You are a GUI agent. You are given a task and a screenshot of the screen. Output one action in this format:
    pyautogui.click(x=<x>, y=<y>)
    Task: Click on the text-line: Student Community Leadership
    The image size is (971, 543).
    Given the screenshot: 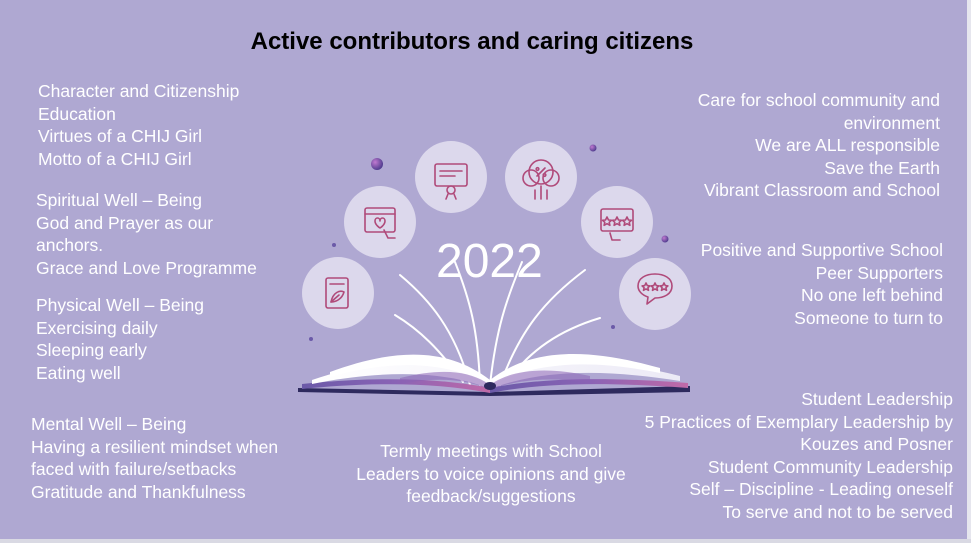 What is the action you would take?
    pyautogui.click(x=830, y=466)
    